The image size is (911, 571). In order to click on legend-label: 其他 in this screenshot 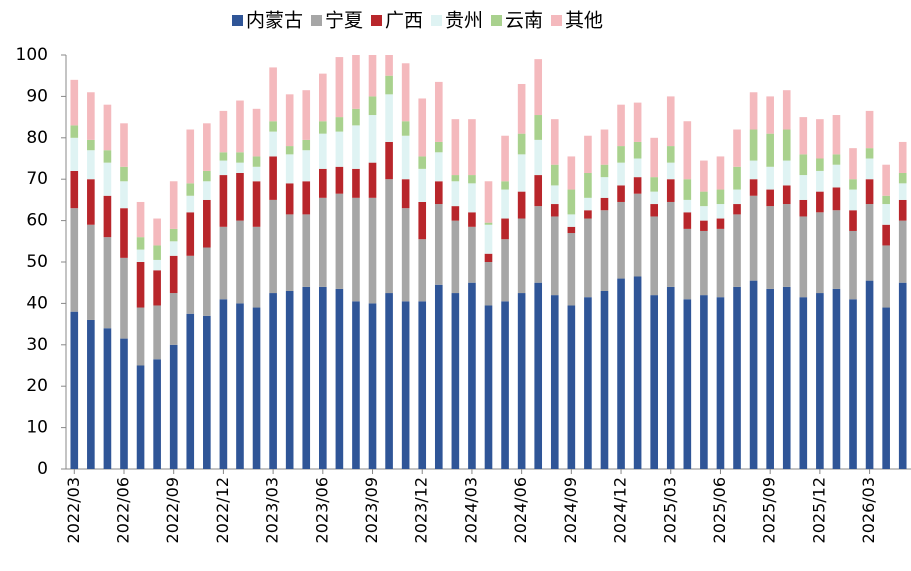, I will do `click(584, 21)`.